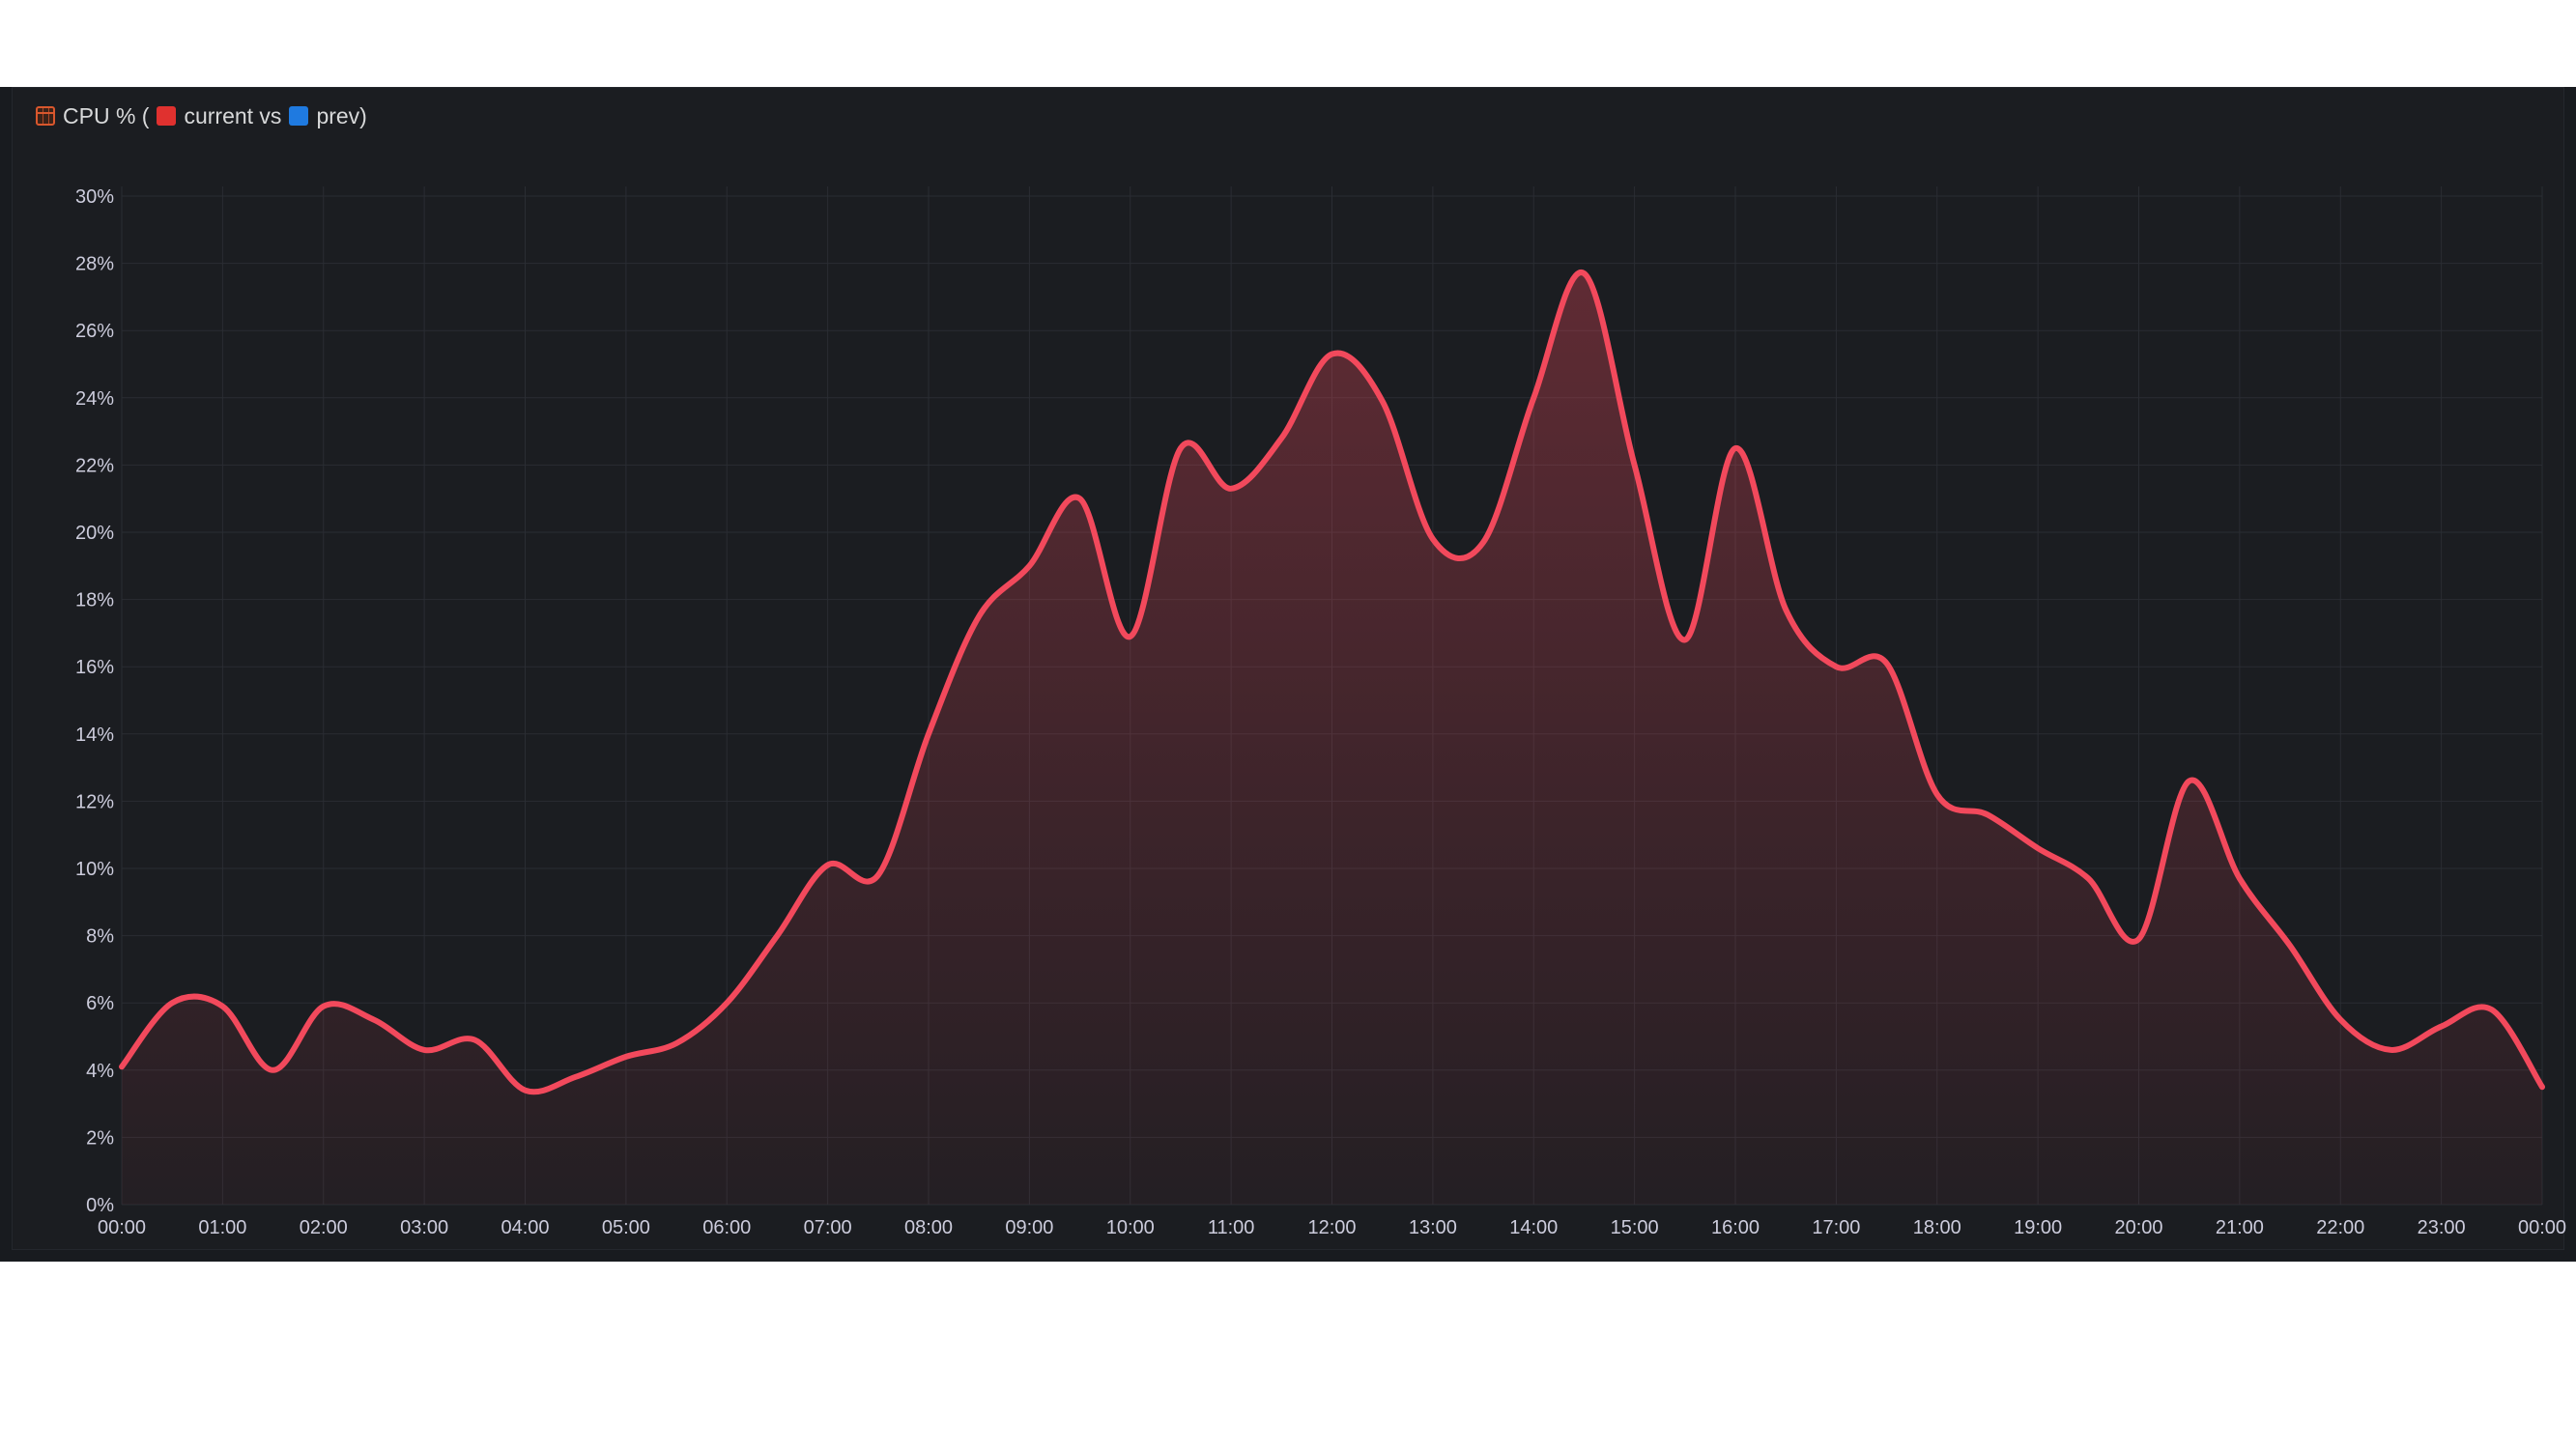 The height and width of the screenshot is (1449, 2576). I want to click on y-tick-label: 18%, so click(95, 600).